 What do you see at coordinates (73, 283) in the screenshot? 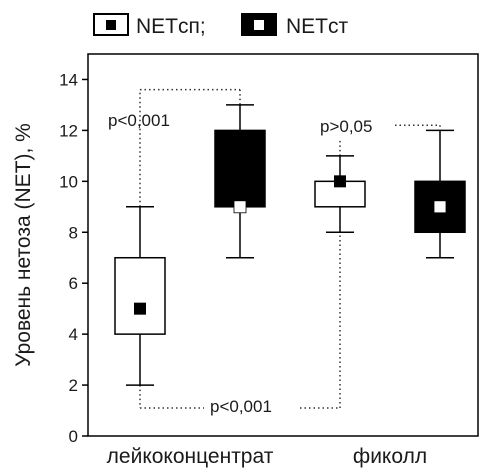
I see `y-tick-label: 6` at bounding box center [73, 283].